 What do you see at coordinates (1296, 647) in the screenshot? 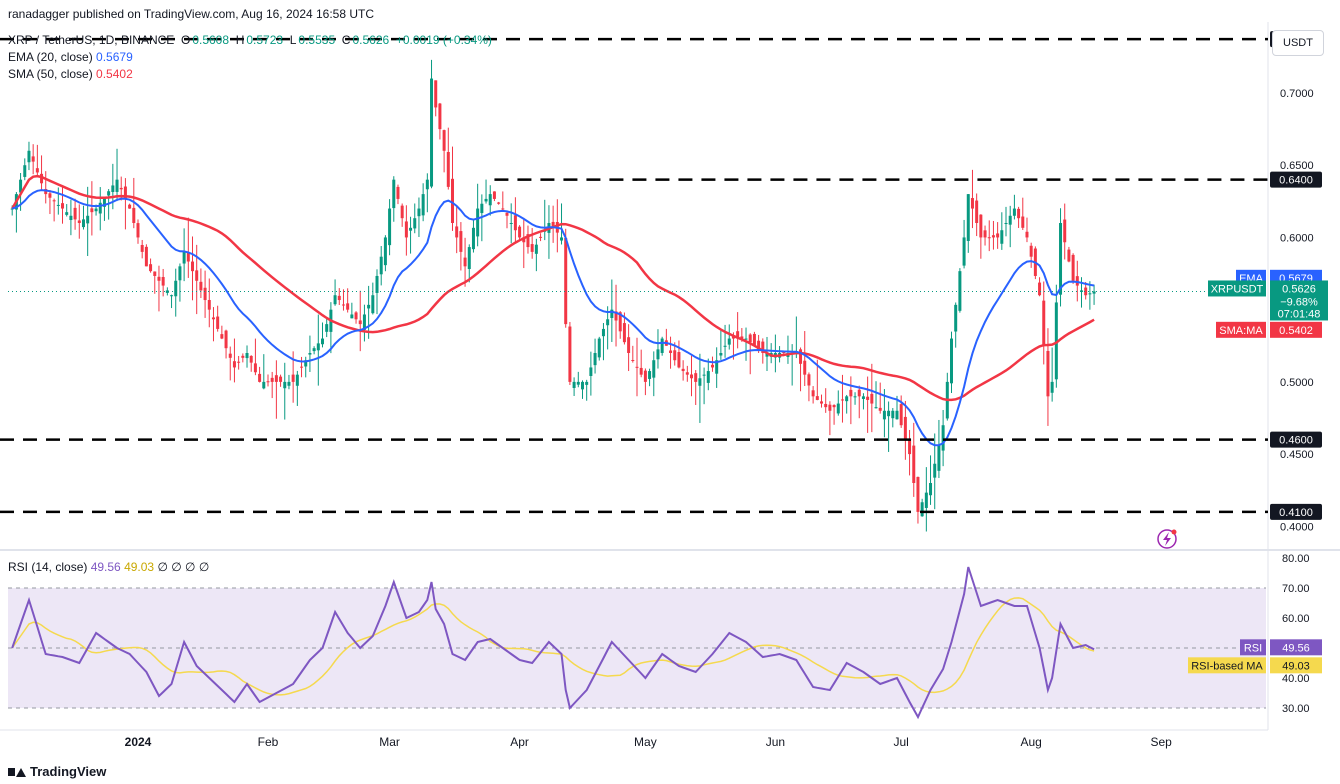
I see `rsi-tag-bg` at bounding box center [1296, 647].